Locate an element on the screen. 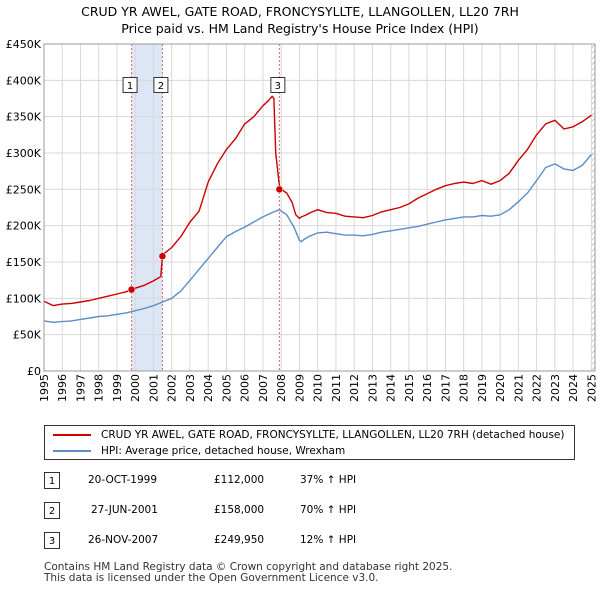 The image size is (600, 590). x-tick-label: 2015 is located at coordinates (409, 388).